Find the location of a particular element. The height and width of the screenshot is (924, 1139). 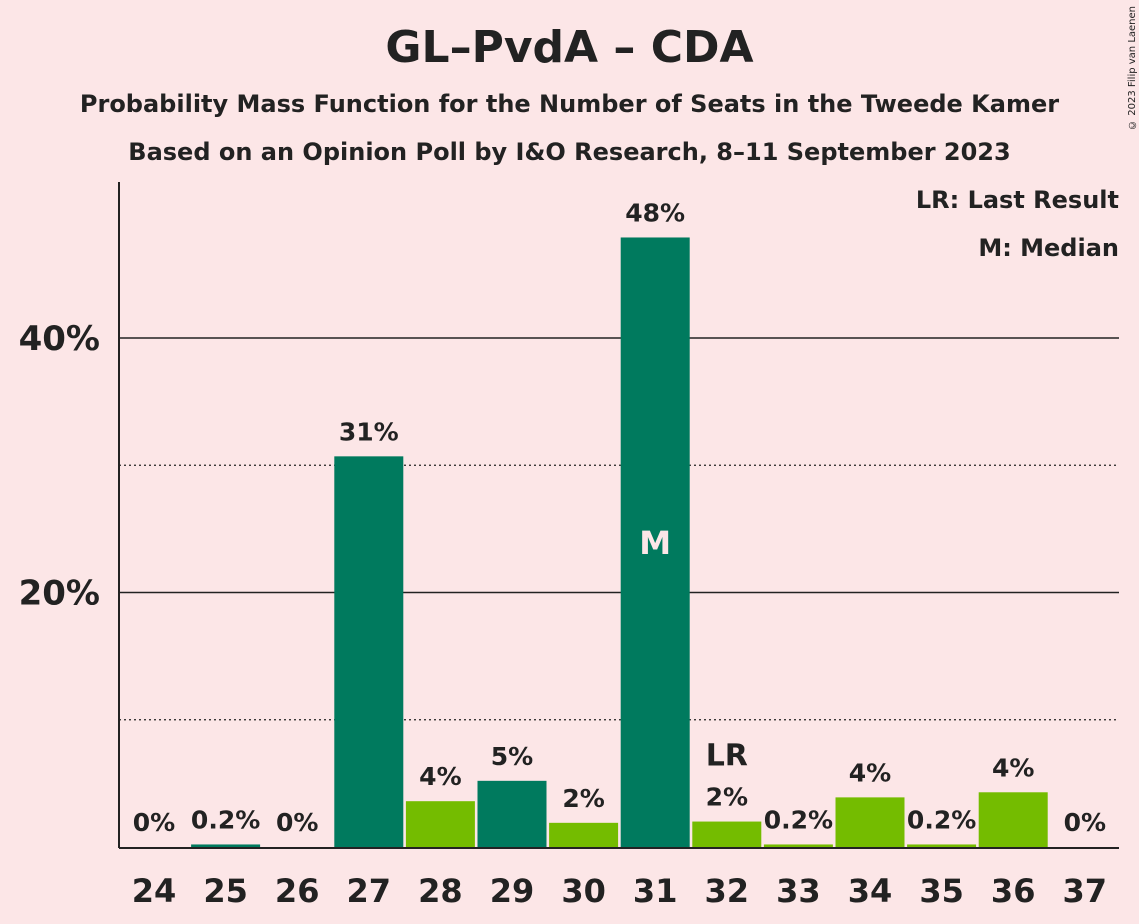

x-tick-label: 36 is located at coordinates (1013, 891).